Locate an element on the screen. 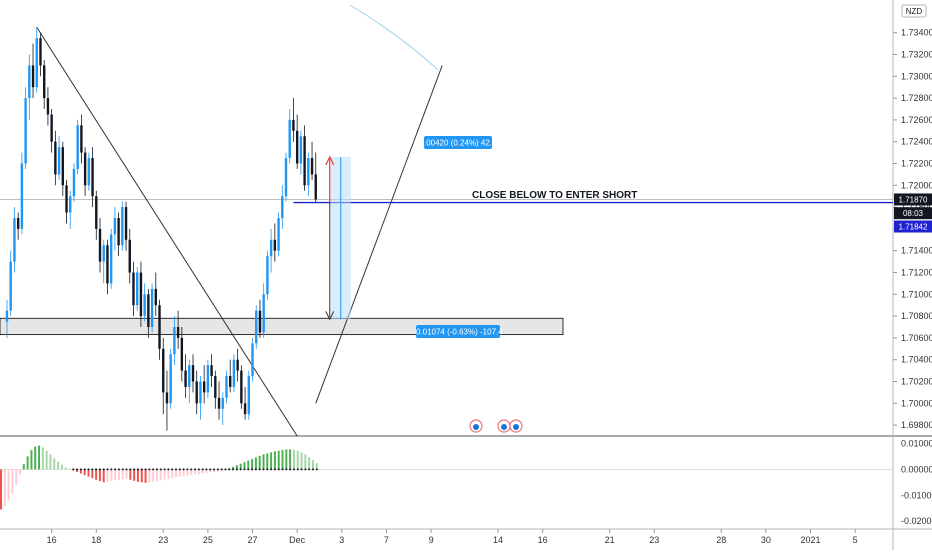  price-tag-label: 1.71842 is located at coordinates (913, 227).